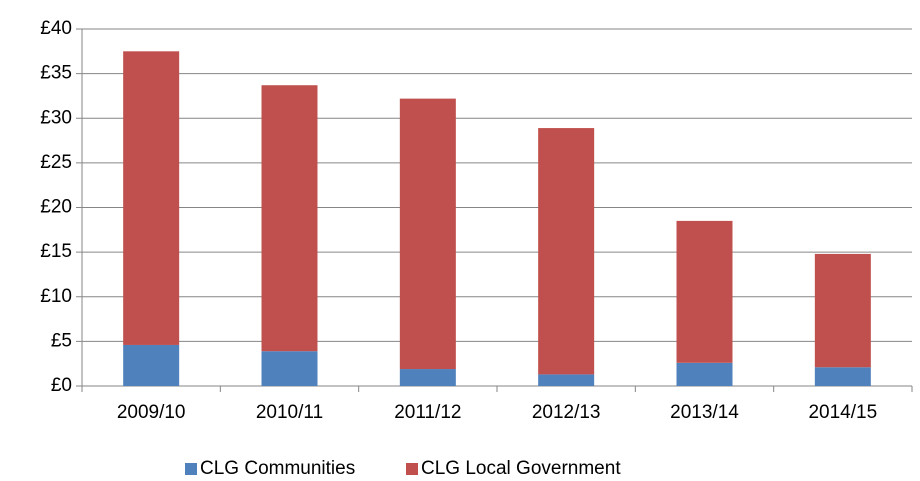  What do you see at coordinates (56, 207) in the screenshot?
I see `y-tick-label: £20` at bounding box center [56, 207].